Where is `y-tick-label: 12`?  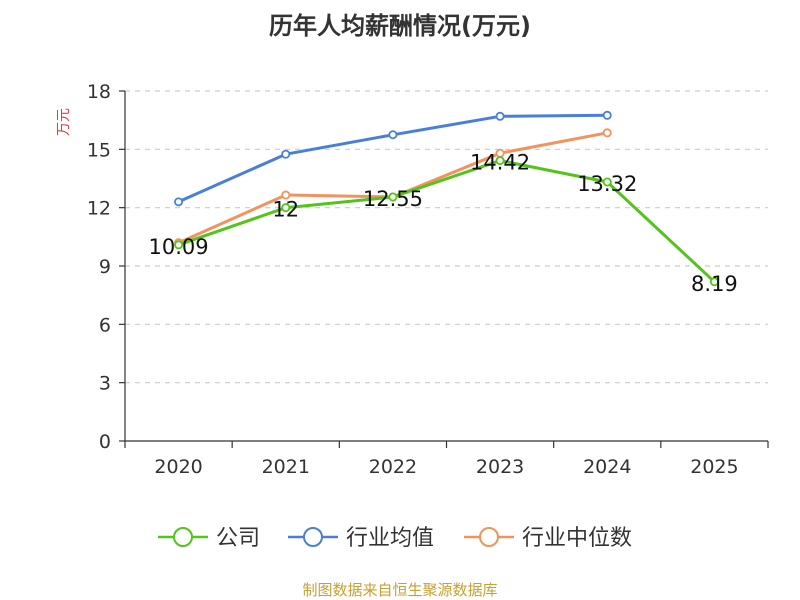
y-tick-label: 12 is located at coordinates (99, 209).